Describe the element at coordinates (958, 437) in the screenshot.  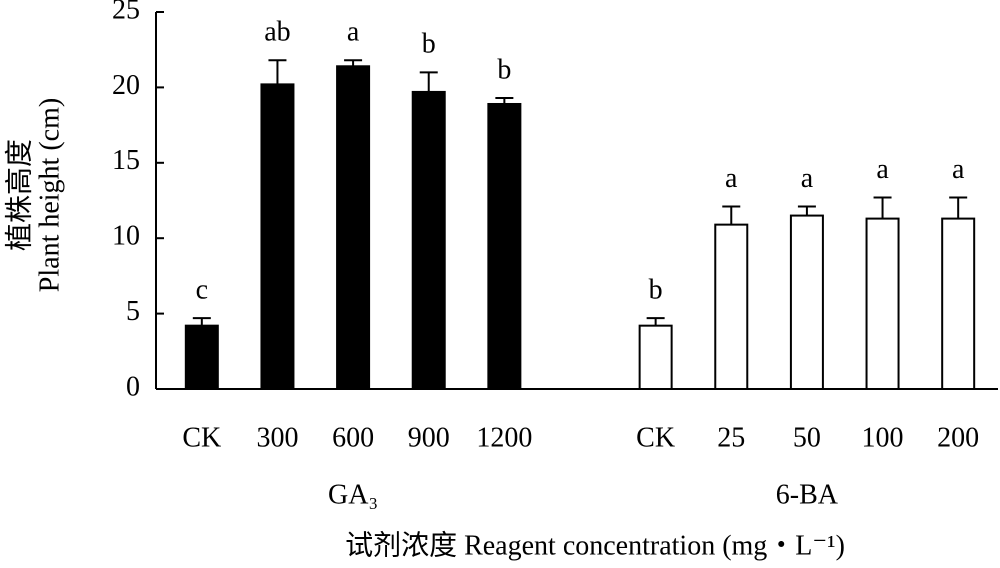
I see `x-tick-label: 200` at that location.